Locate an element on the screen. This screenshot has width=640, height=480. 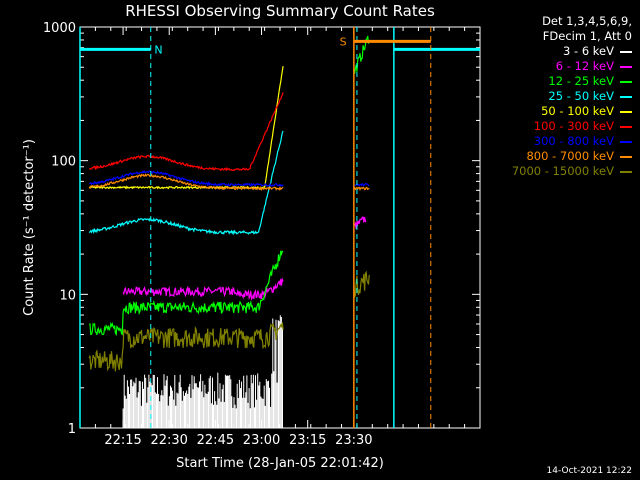
legend-label: 25 - 50 keV is located at coordinates (581, 96).